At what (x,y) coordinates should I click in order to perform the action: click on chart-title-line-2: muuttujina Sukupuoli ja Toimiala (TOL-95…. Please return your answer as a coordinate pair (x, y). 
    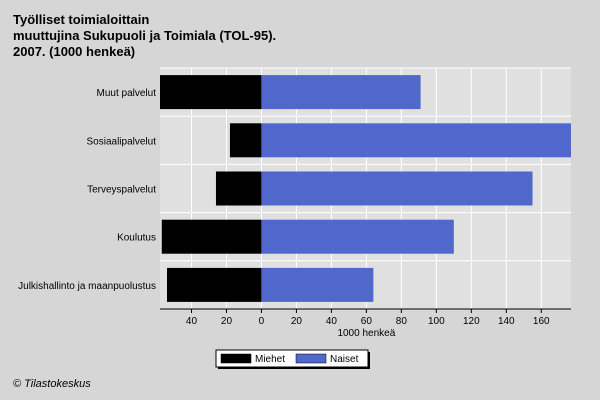
    Looking at the image, I should click on (145, 35).